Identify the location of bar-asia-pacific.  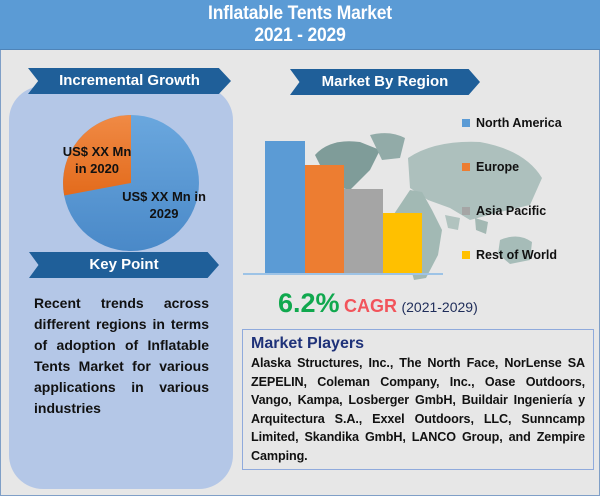
(363, 231).